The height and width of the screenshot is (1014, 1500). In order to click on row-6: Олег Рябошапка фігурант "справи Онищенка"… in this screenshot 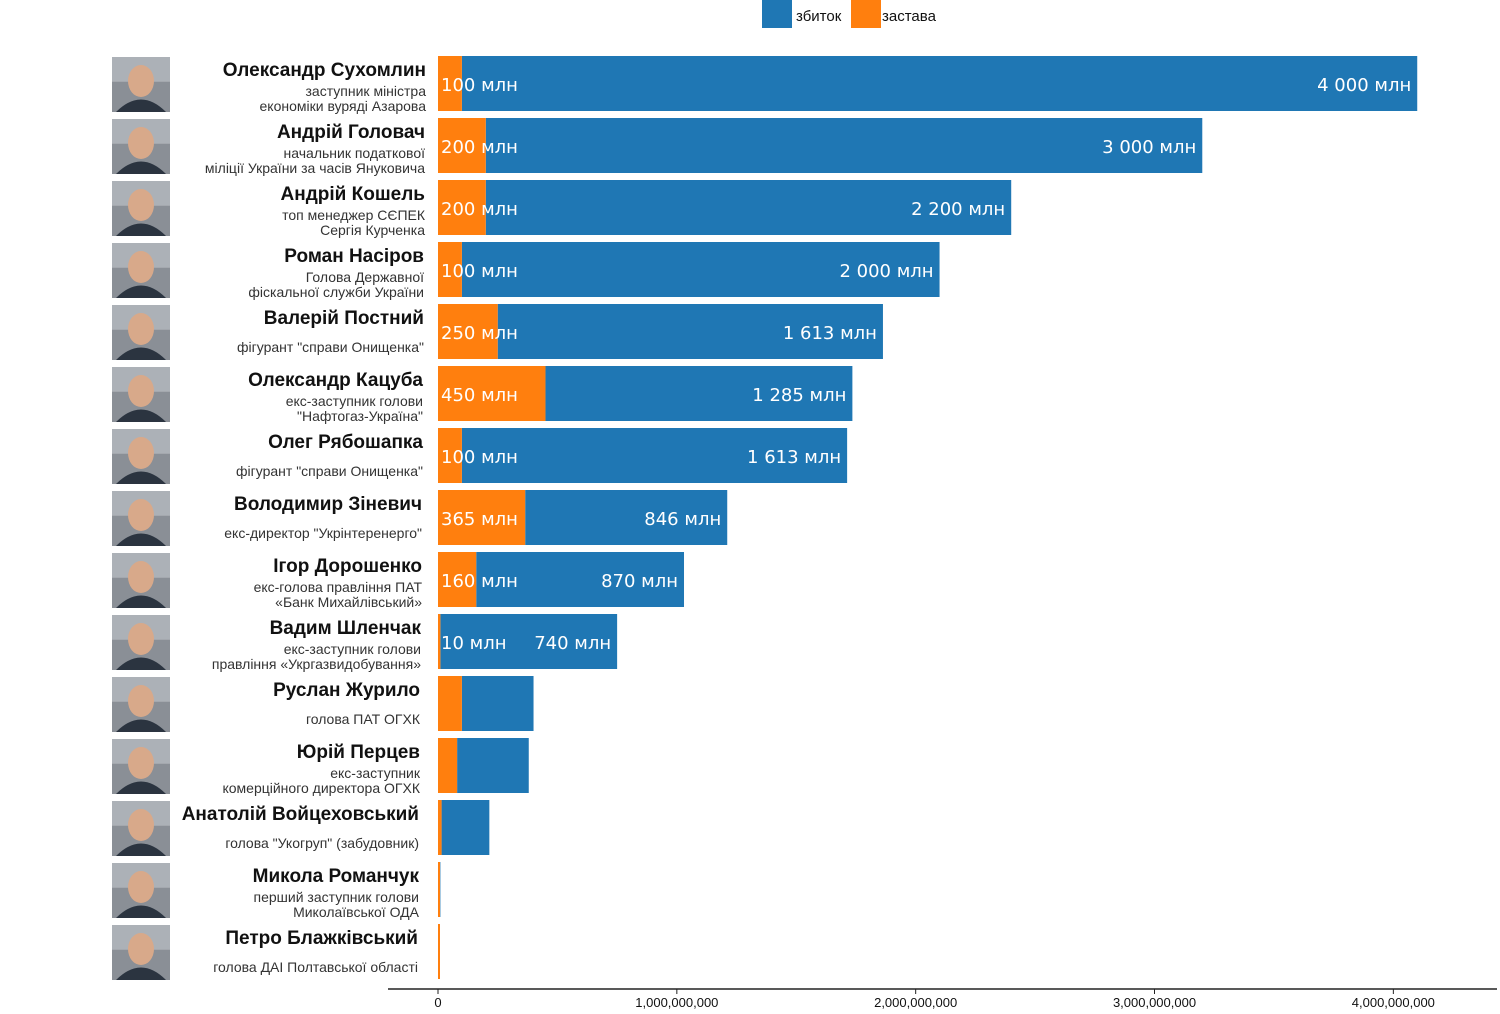, I will do `click(480, 456)`.